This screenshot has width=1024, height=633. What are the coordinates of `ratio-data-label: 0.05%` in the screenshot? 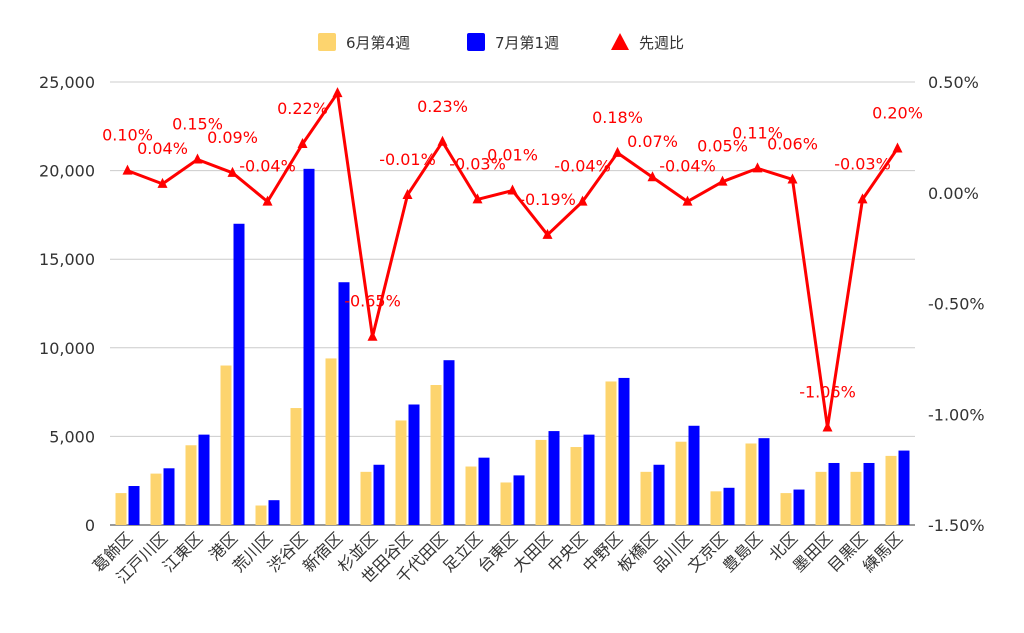 It's located at (722, 146).